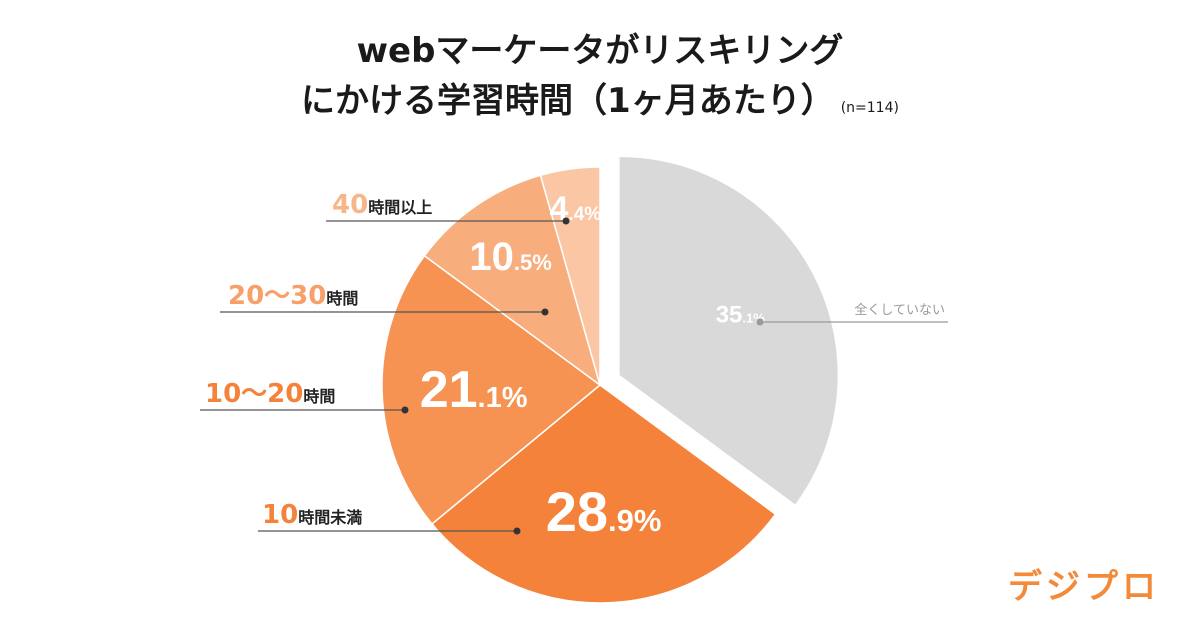 This screenshot has height=628, width=1200. Describe the element at coordinates (270, 394) in the screenshot. I see `slice-category-label-3: 10〜20時間` at that location.